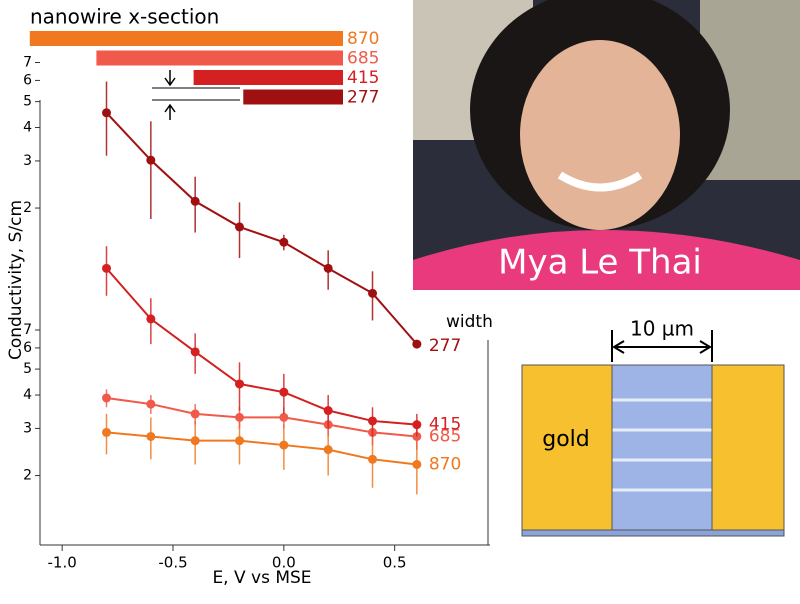 Image resolution: width=800 pixels, height=604 pixels. What do you see at coordinates (261, 578) in the screenshot?
I see `x-axis-label: E, V vs MSE` at bounding box center [261, 578].